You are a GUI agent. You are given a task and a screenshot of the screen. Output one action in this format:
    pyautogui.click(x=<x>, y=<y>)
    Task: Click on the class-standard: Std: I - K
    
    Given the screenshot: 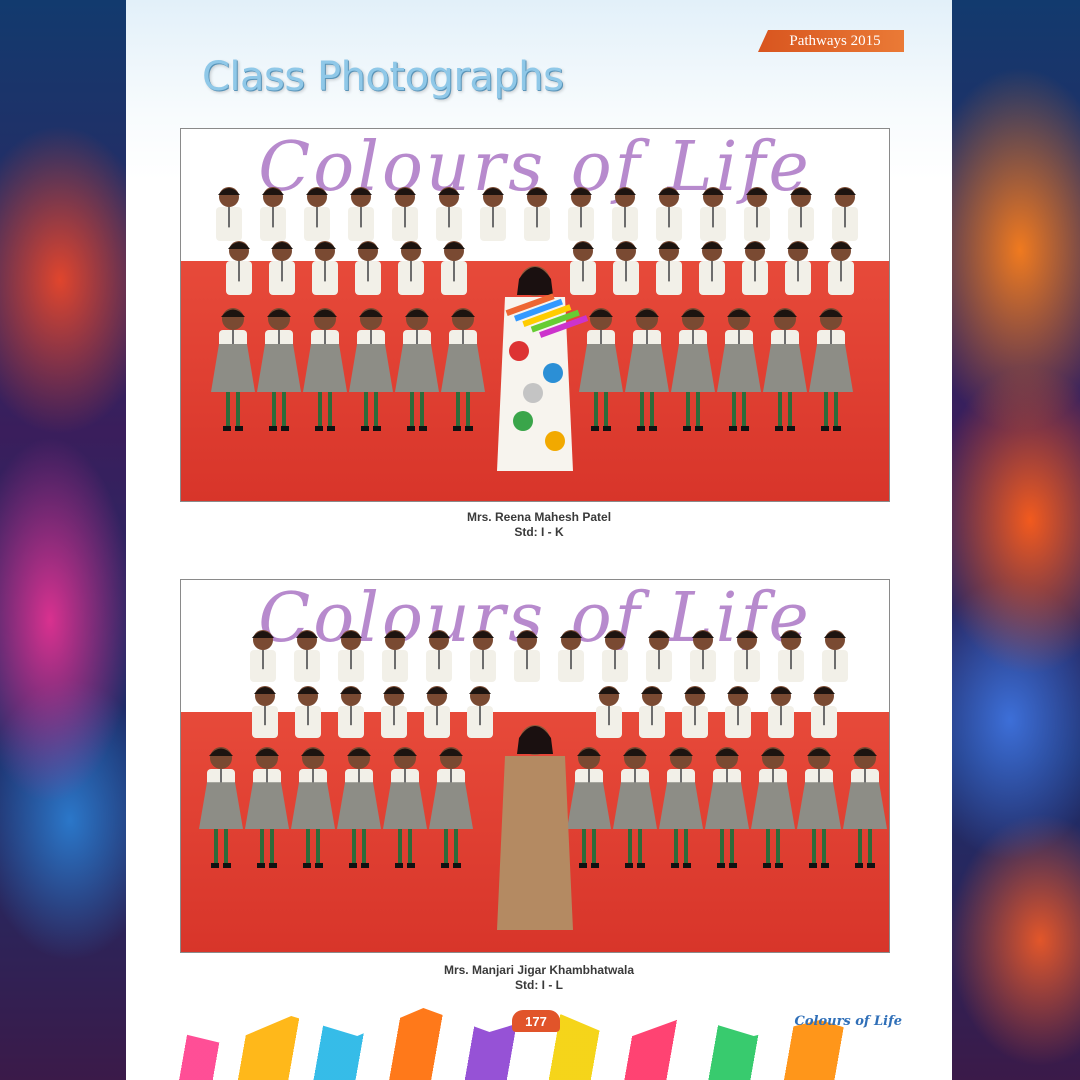 What is the action you would take?
    pyautogui.click(x=539, y=532)
    